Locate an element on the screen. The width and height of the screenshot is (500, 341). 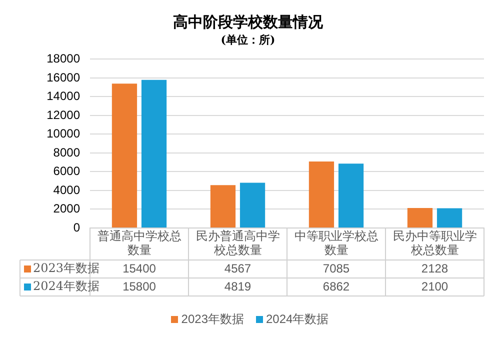
data-label: 4567 is located at coordinates (238, 268).